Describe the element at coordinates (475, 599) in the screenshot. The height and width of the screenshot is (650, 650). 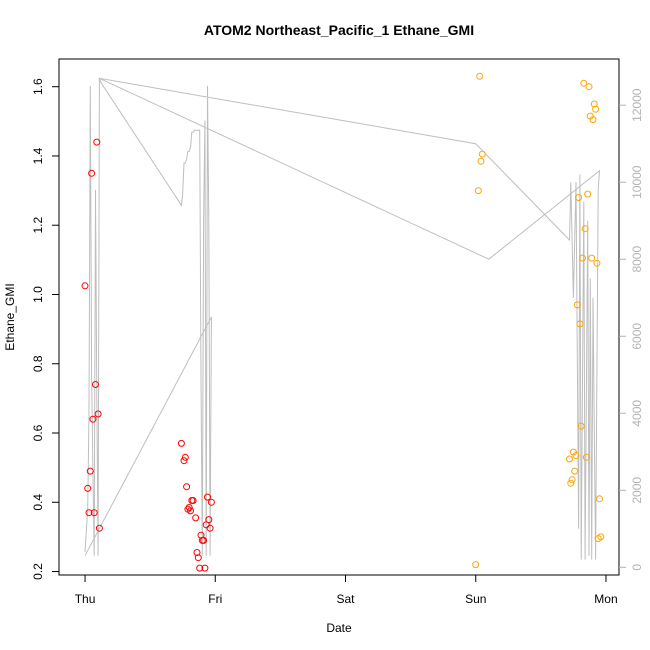
I see `x-tick-label: Sun` at that location.